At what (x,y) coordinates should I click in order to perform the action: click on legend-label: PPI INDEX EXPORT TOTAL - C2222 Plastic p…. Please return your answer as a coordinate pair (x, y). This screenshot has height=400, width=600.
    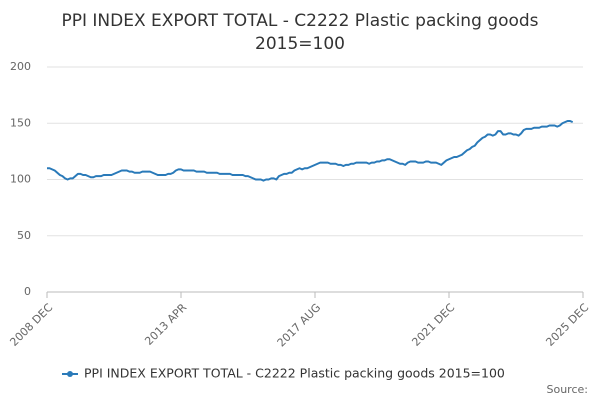
    Looking at the image, I should click on (294, 373).